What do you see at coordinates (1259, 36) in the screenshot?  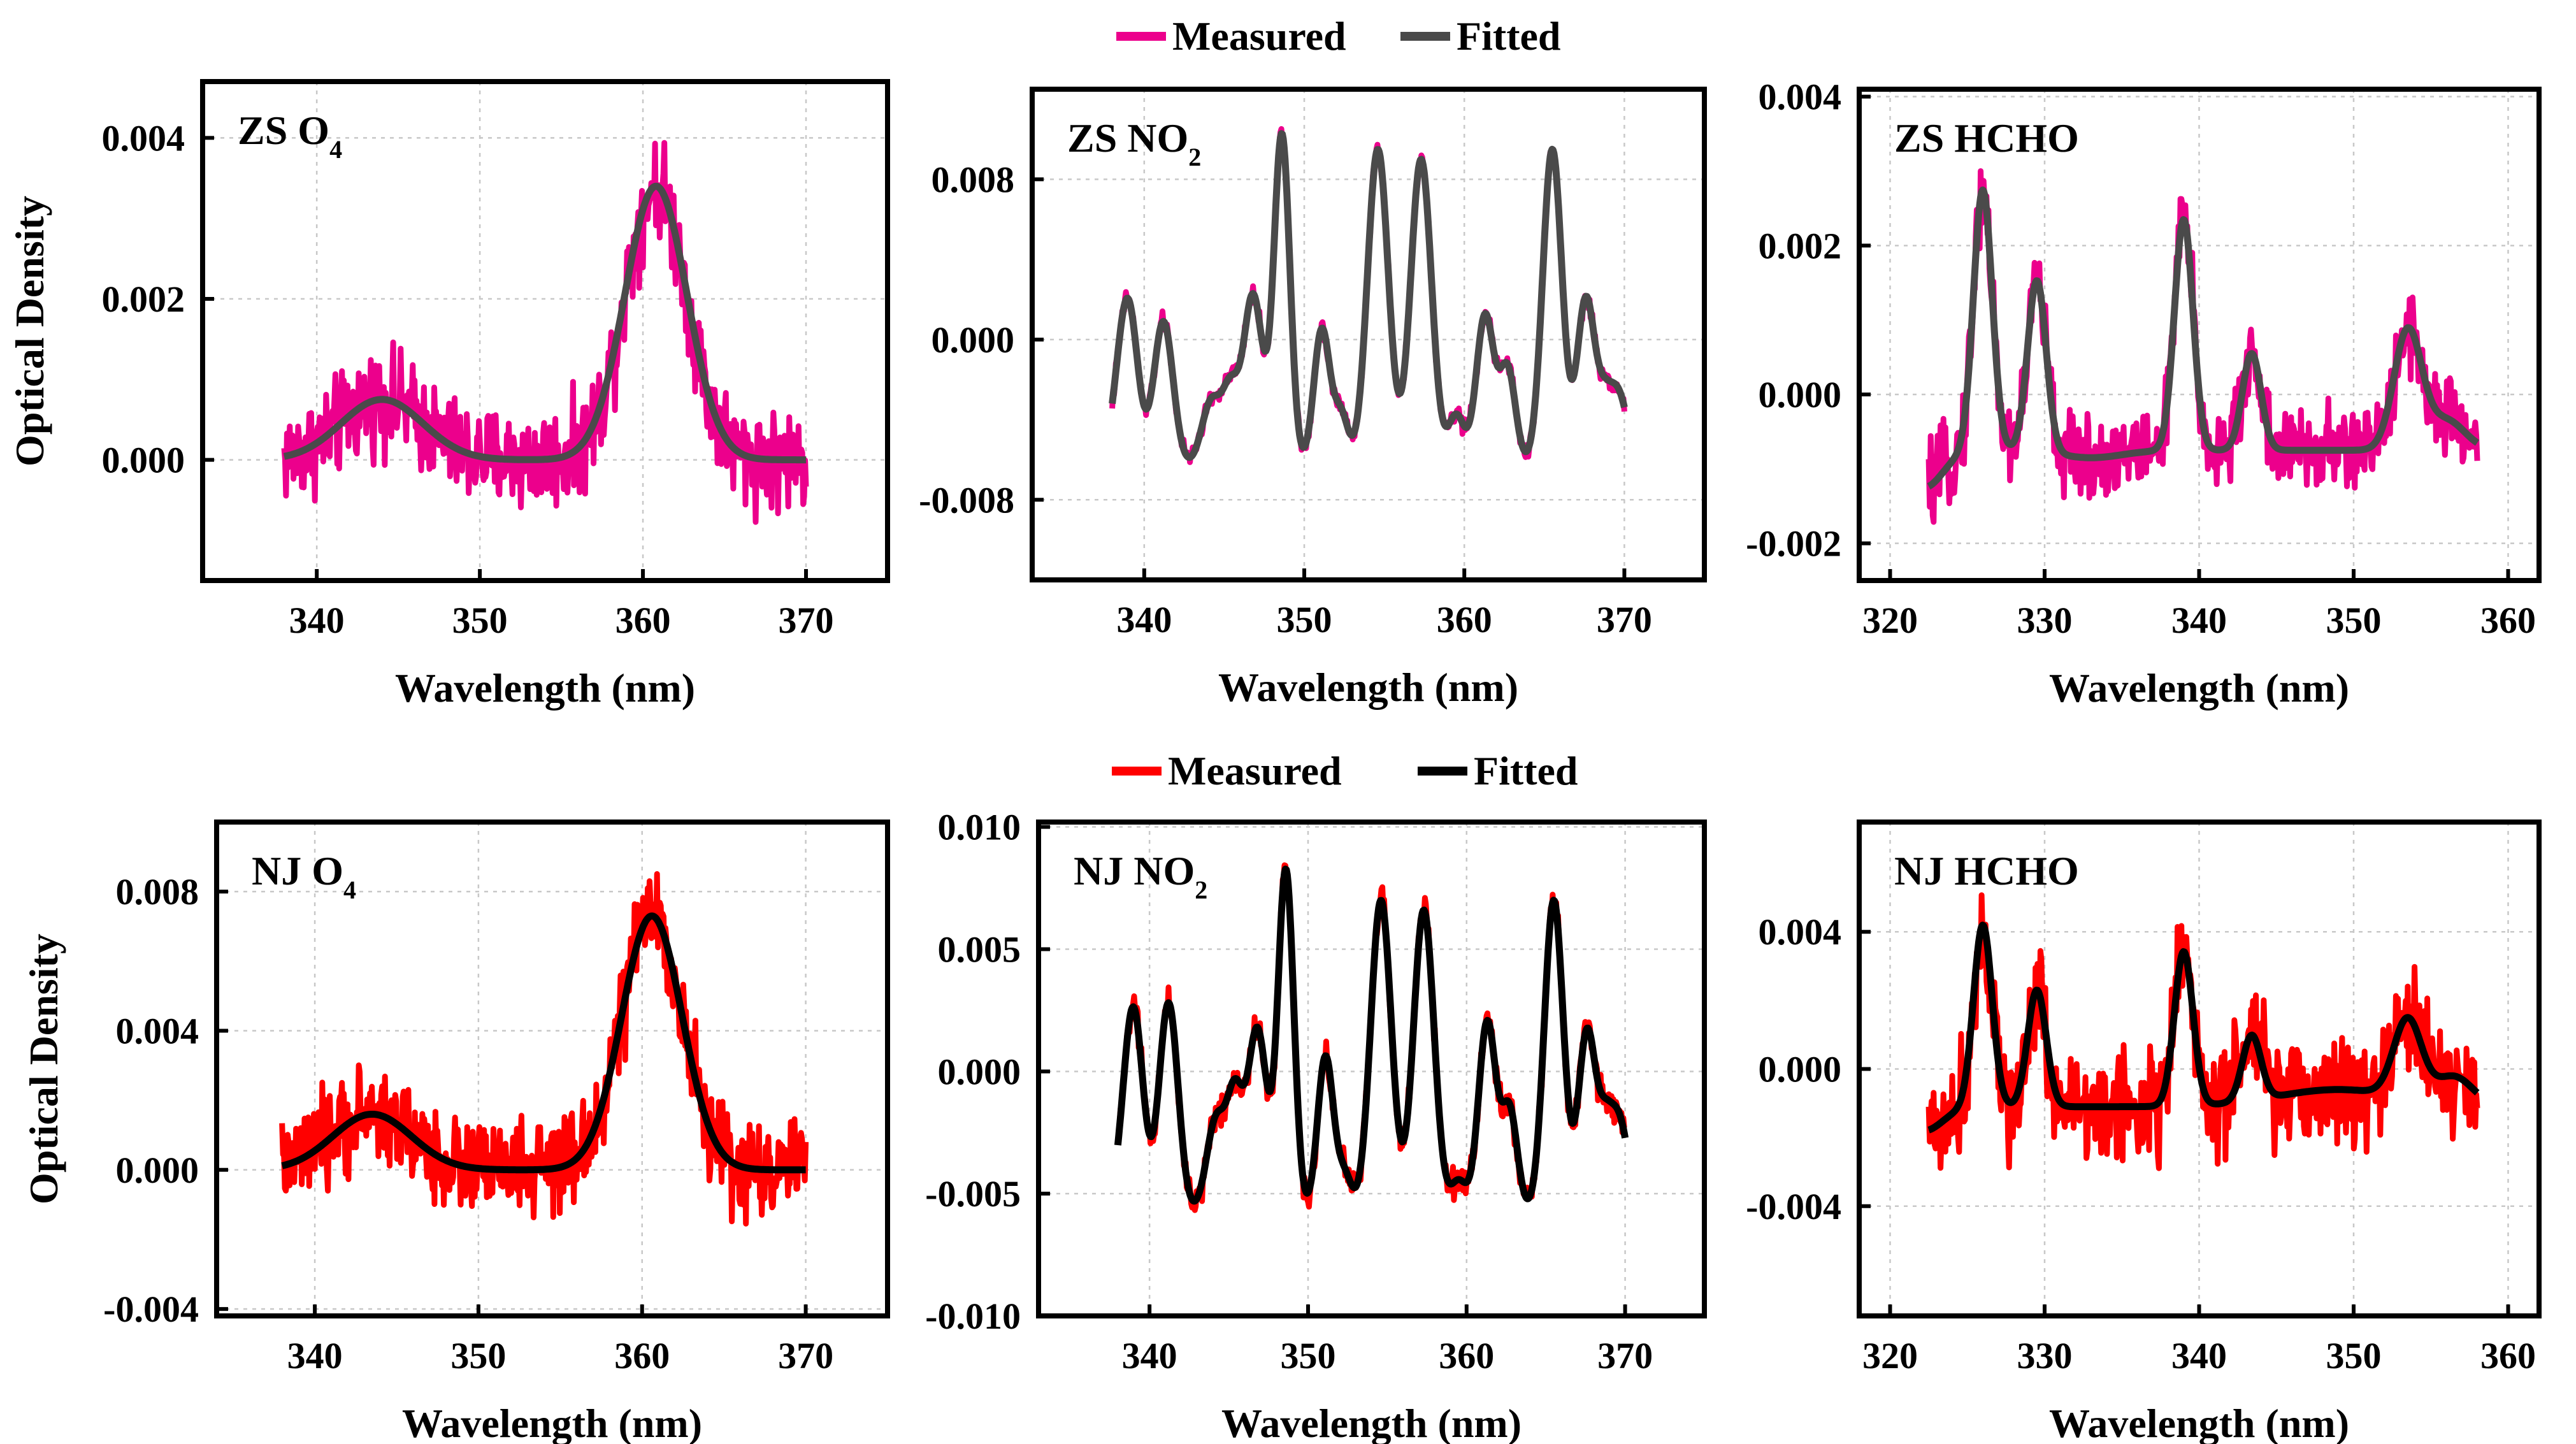 I see `legend-top-measured-label: Measured` at bounding box center [1259, 36].